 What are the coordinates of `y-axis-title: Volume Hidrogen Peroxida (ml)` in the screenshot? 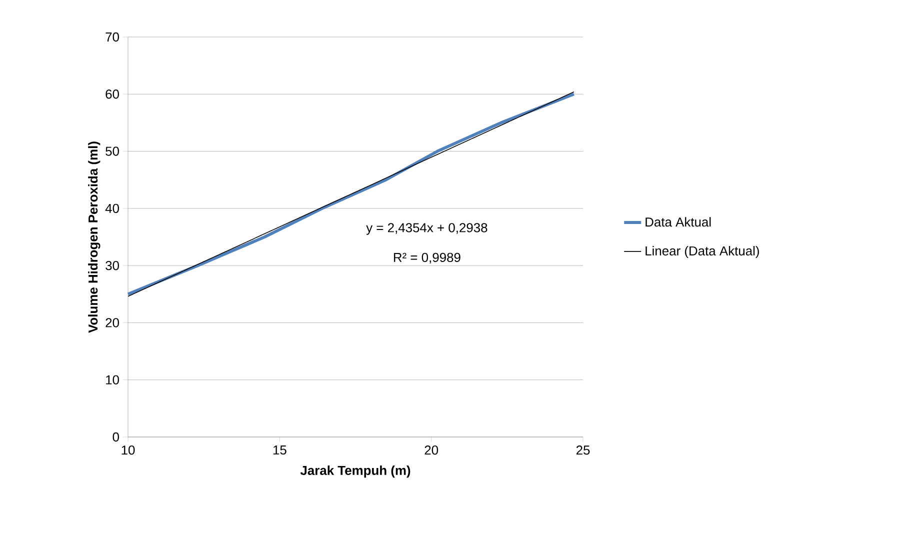 It's located at (94, 237).